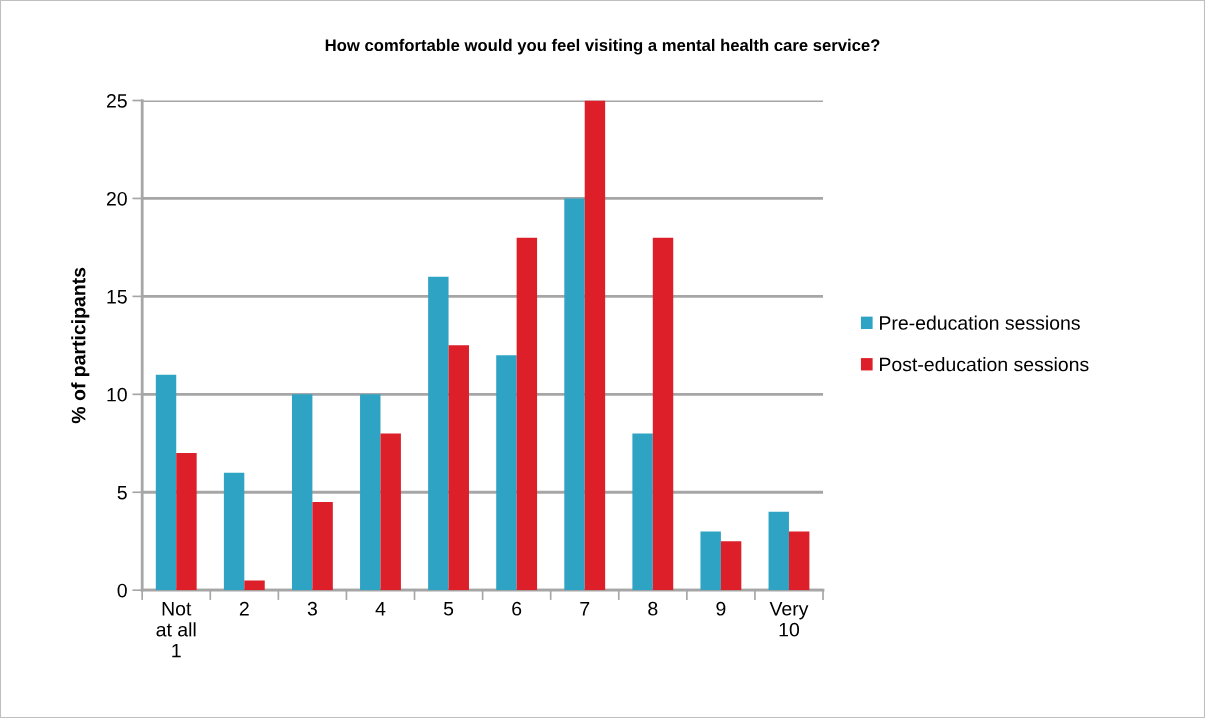 This screenshot has height=718, width=1205. I want to click on y-tick-label: 25, so click(116, 100).